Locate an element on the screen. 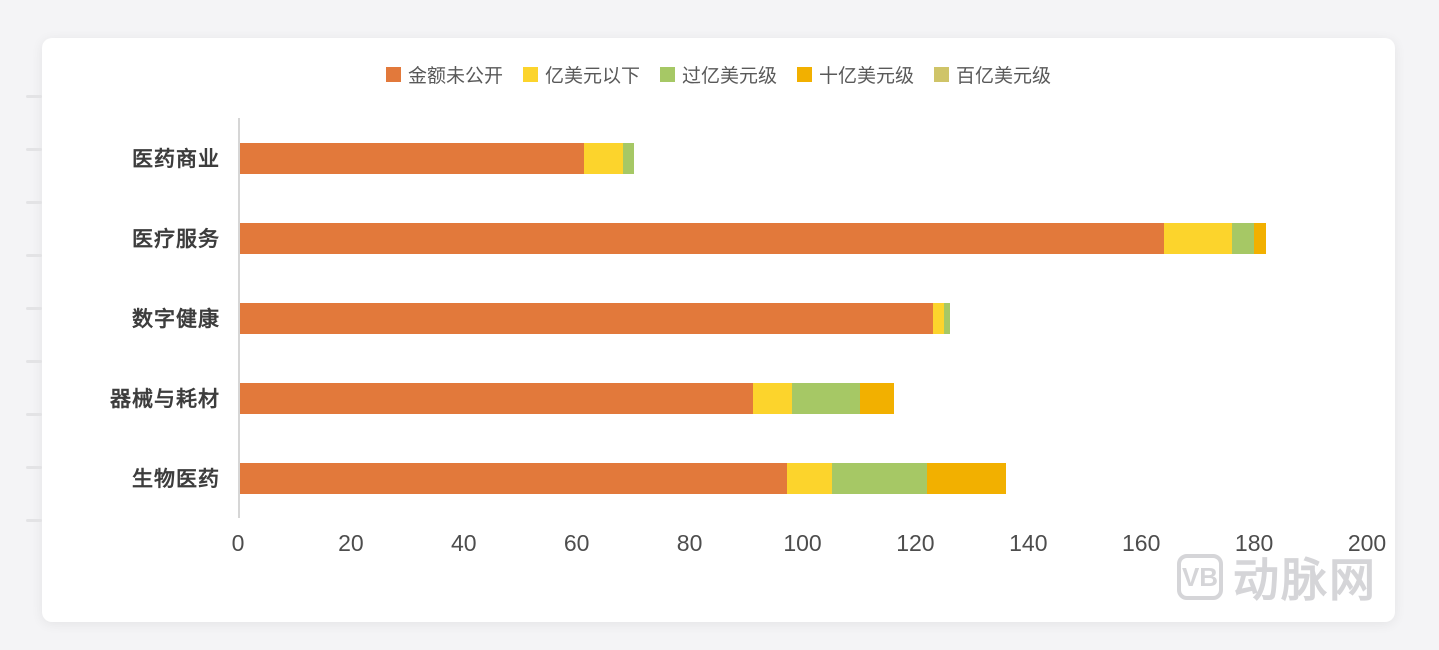 This screenshot has height=650, width=1439. y-axis-label: 数字健康 is located at coordinates (176, 319).